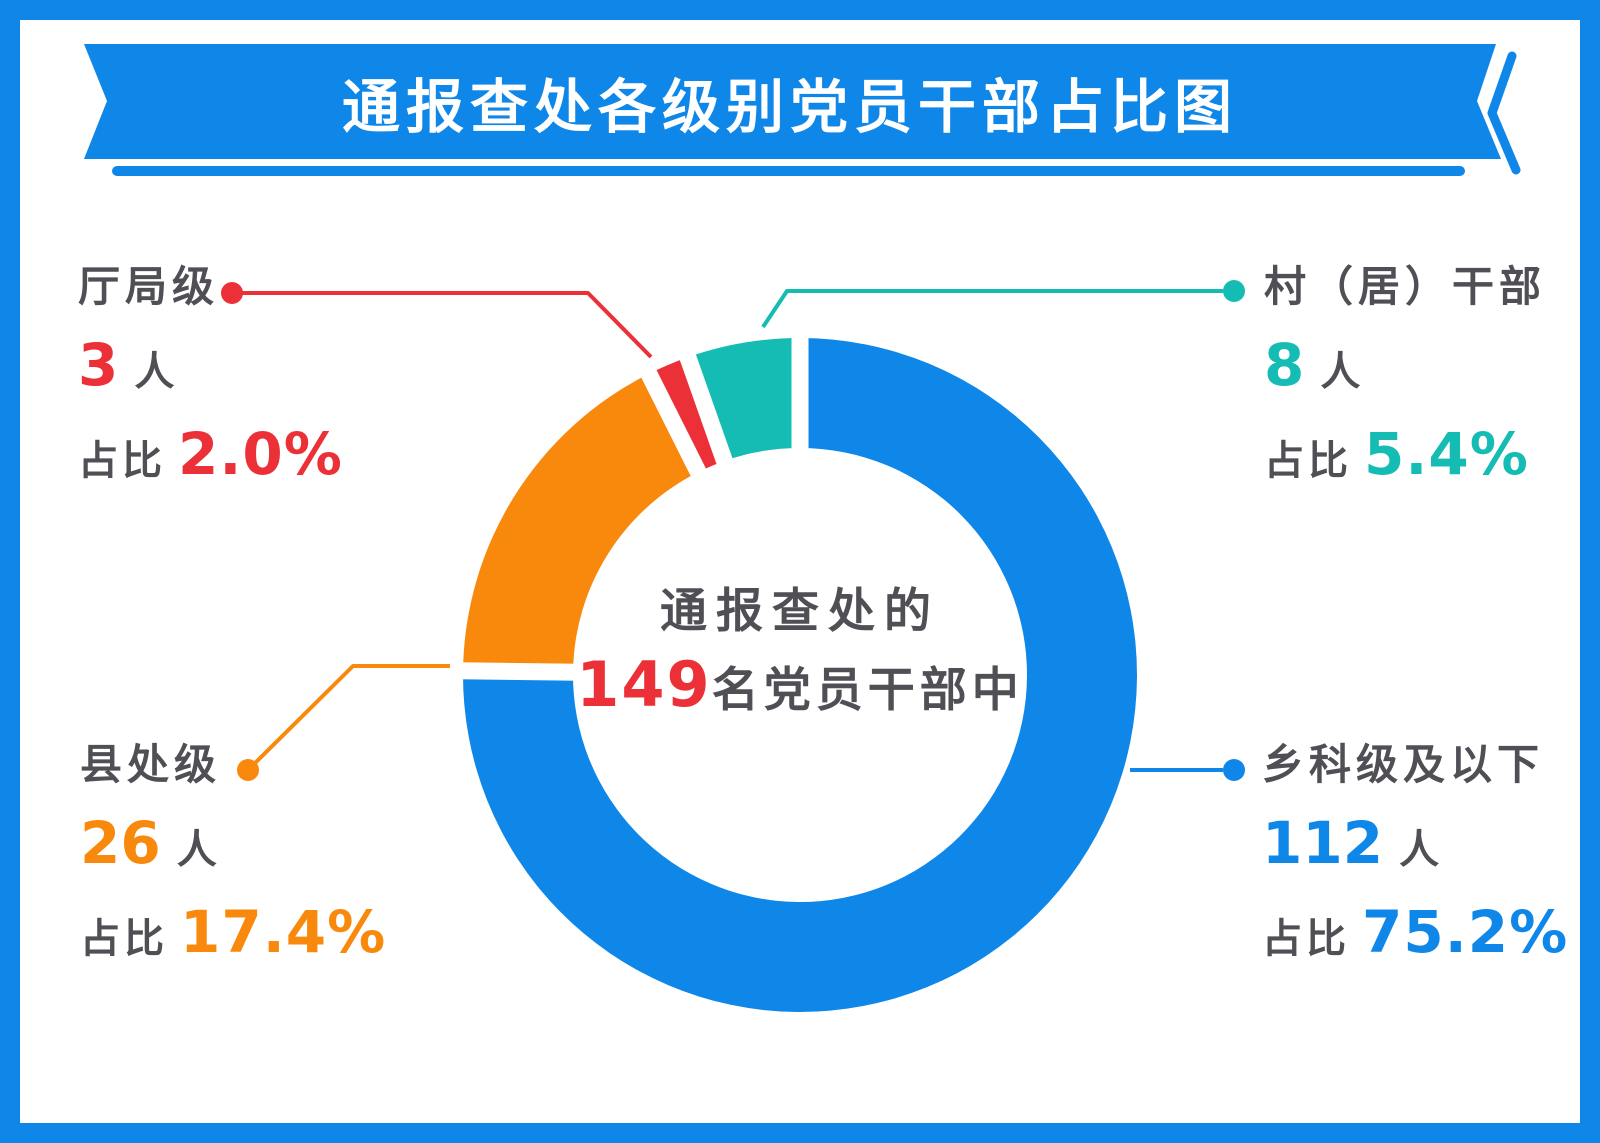  What do you see at coordinates (1465, 932) in the screenshot?
I see `percent-value: 75.2%` at bounding box center [1465, 932].